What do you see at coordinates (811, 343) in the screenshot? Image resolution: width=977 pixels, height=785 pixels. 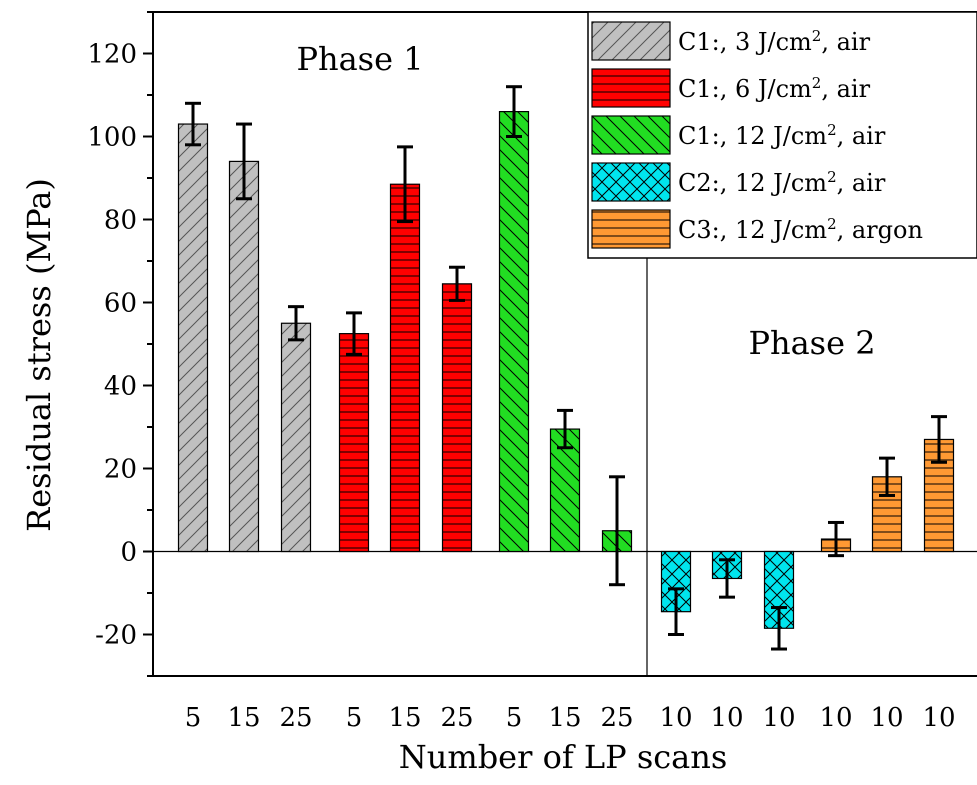 I see `phase-2-label: Phase 2` at bounding box center [811, 343].